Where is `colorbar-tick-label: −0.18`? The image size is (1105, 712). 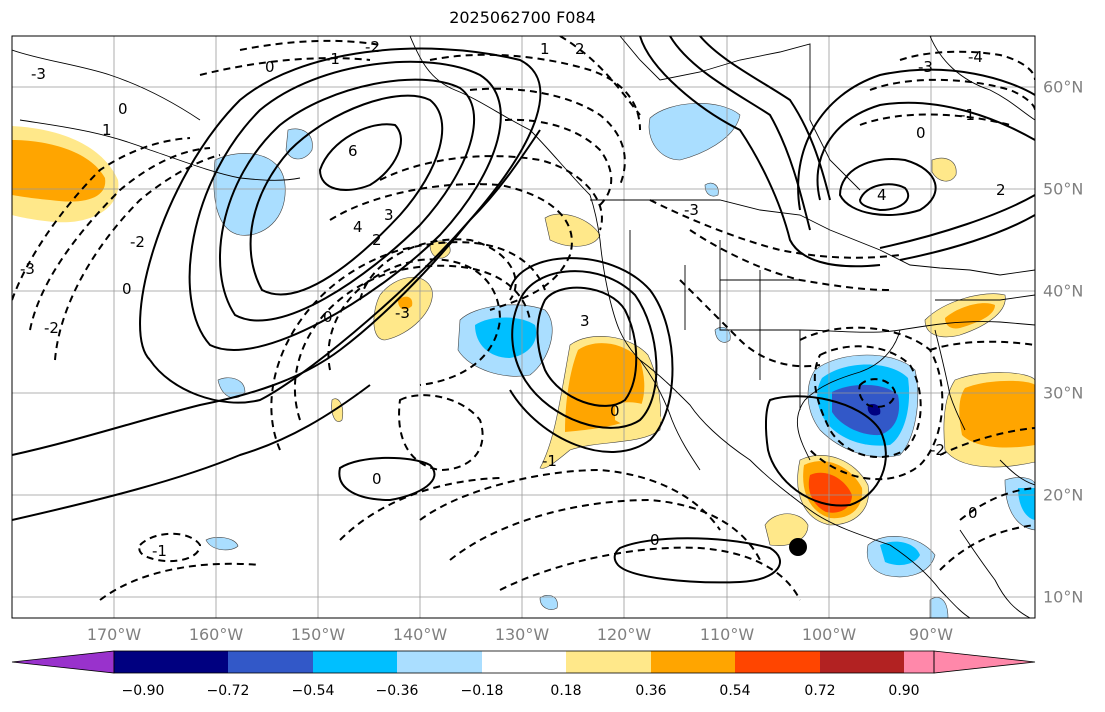
colorbar-tick-label: −0.18 is located at coordinates (482, 691).